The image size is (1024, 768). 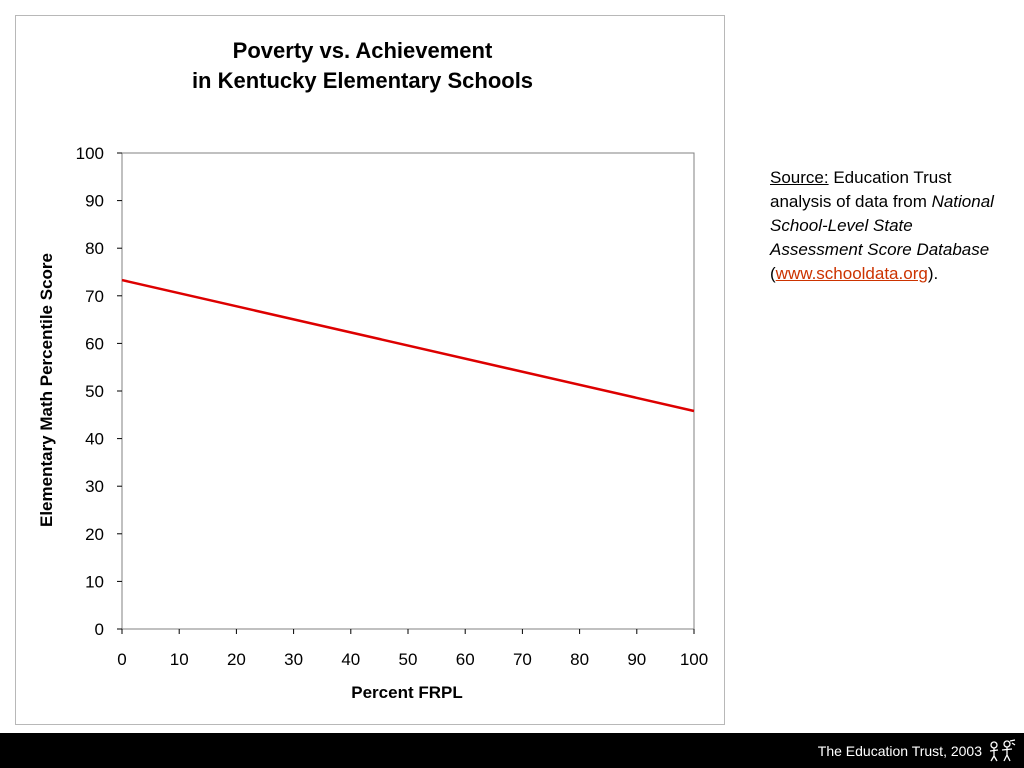 What do you see at coordinates (522, 659) in the screenshot?
I see `x-tick-label: 70` at bounding box center [522, 659].